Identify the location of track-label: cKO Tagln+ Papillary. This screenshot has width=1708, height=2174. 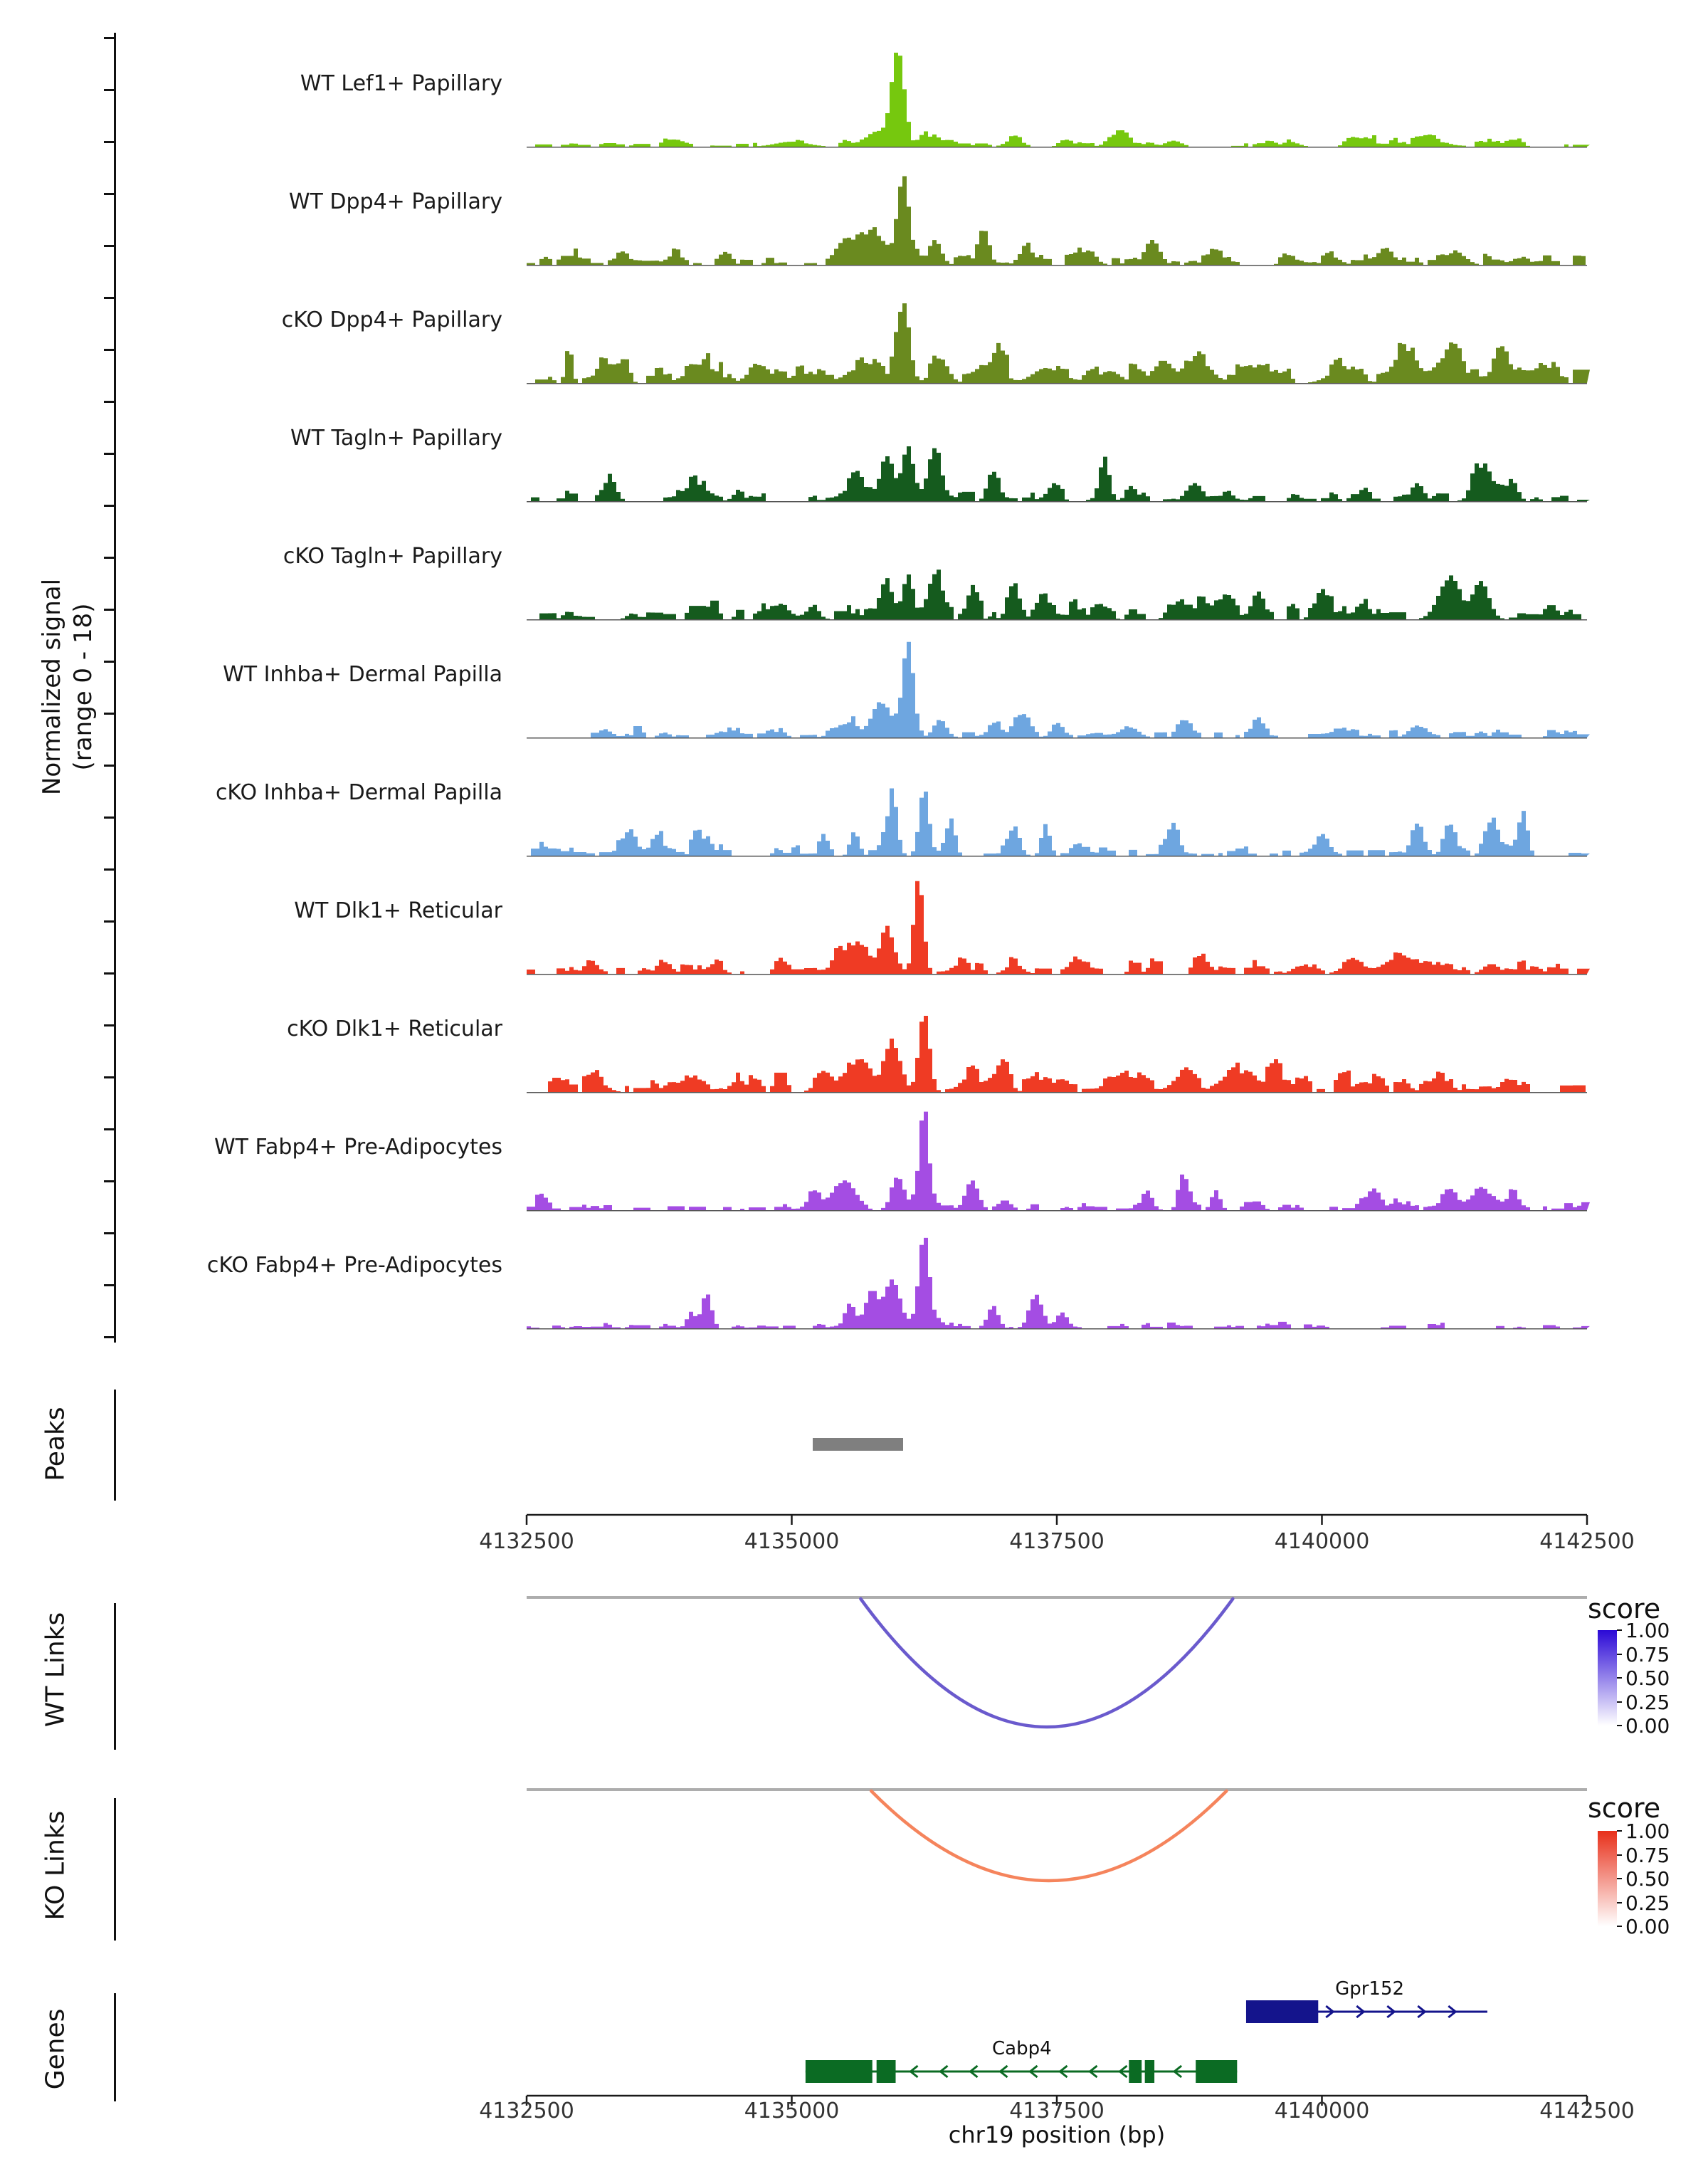
(392, 556).